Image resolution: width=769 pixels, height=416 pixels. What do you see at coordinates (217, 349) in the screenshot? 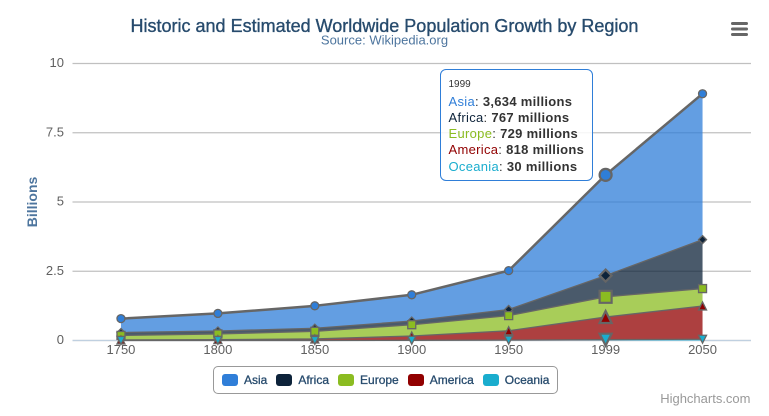
I see `svg-text: 1800` at bounding box center [217, 349].